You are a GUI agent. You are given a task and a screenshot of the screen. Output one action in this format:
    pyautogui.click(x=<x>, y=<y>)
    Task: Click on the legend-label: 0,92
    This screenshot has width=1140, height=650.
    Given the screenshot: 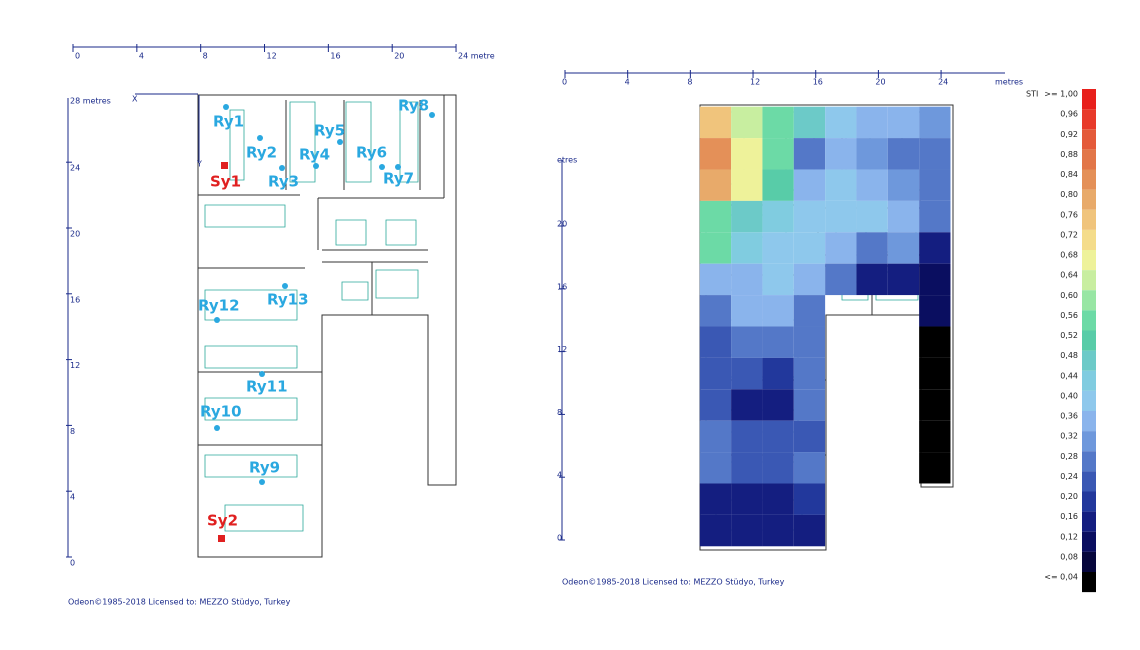 What is the action you would take?
    pyautogui.click(x=1069, y=134)
    